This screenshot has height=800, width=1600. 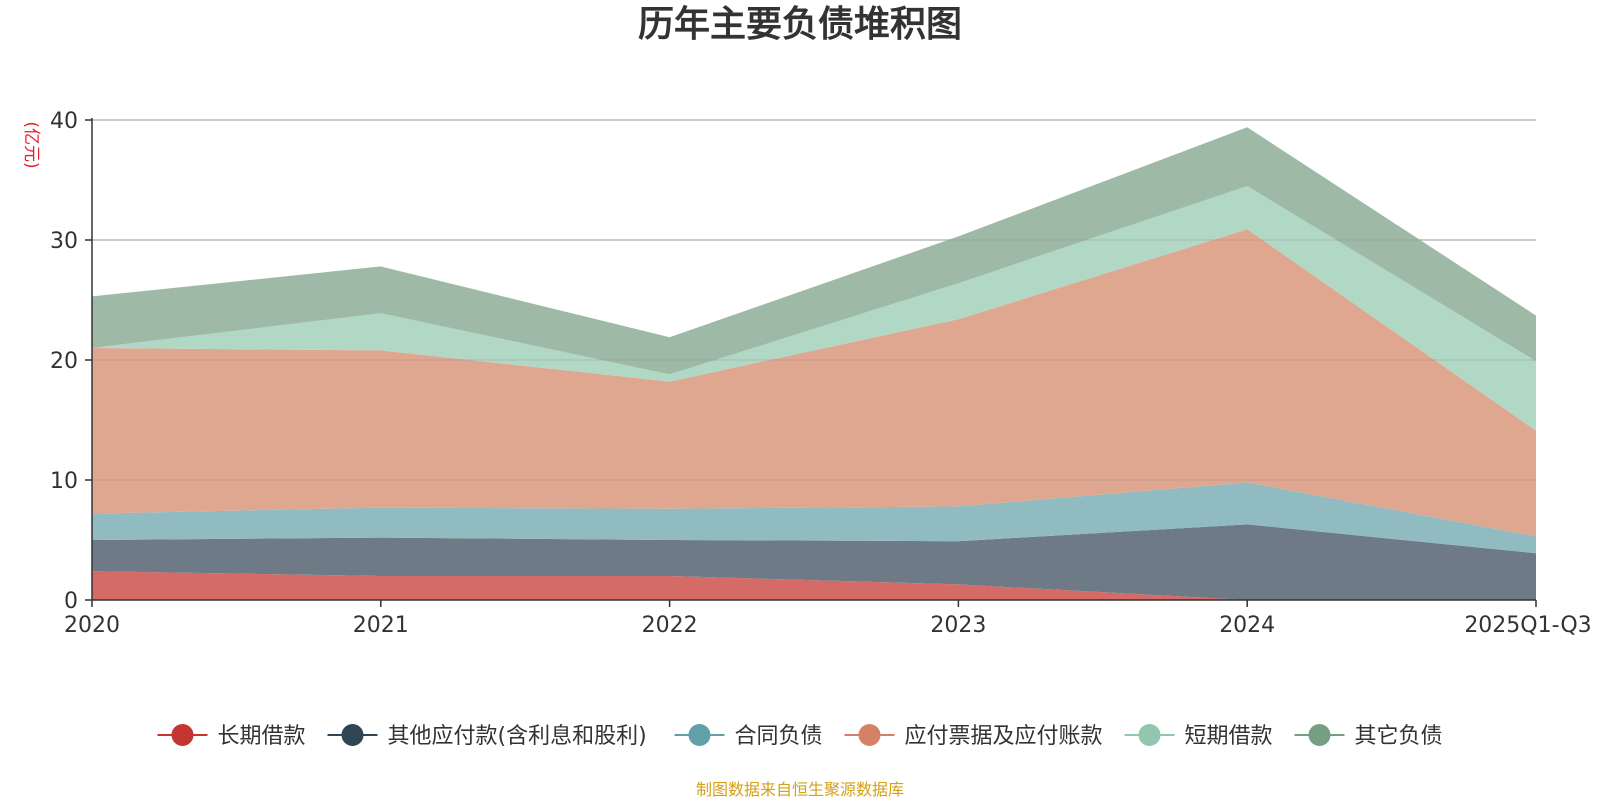 What do you see at coordinates (64, 121) in the screenshot?
I see `y-tick-label: 40` at bounding box center [64, 121].